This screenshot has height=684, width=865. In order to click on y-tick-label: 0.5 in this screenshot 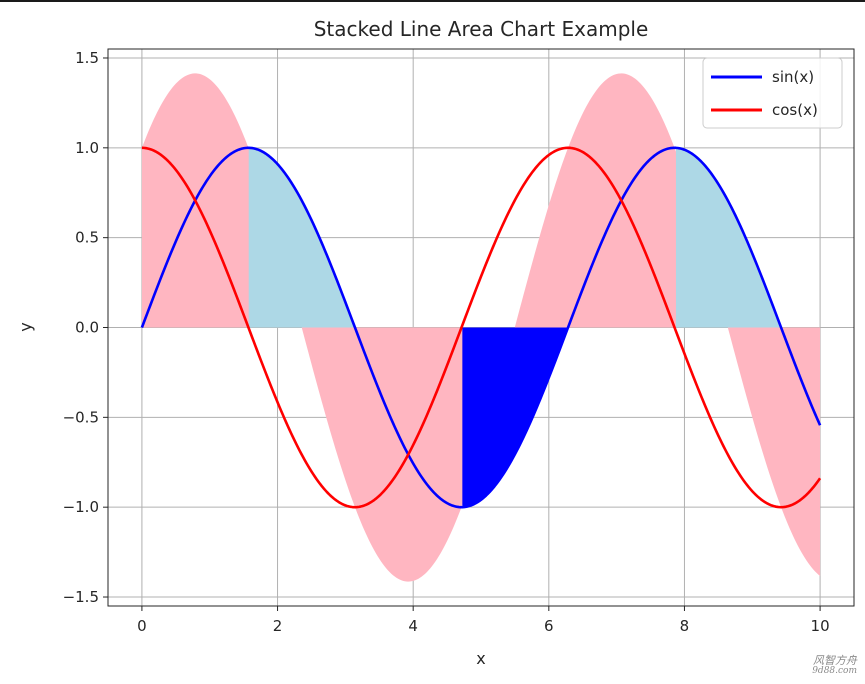, I will do `click(87, 238)`.